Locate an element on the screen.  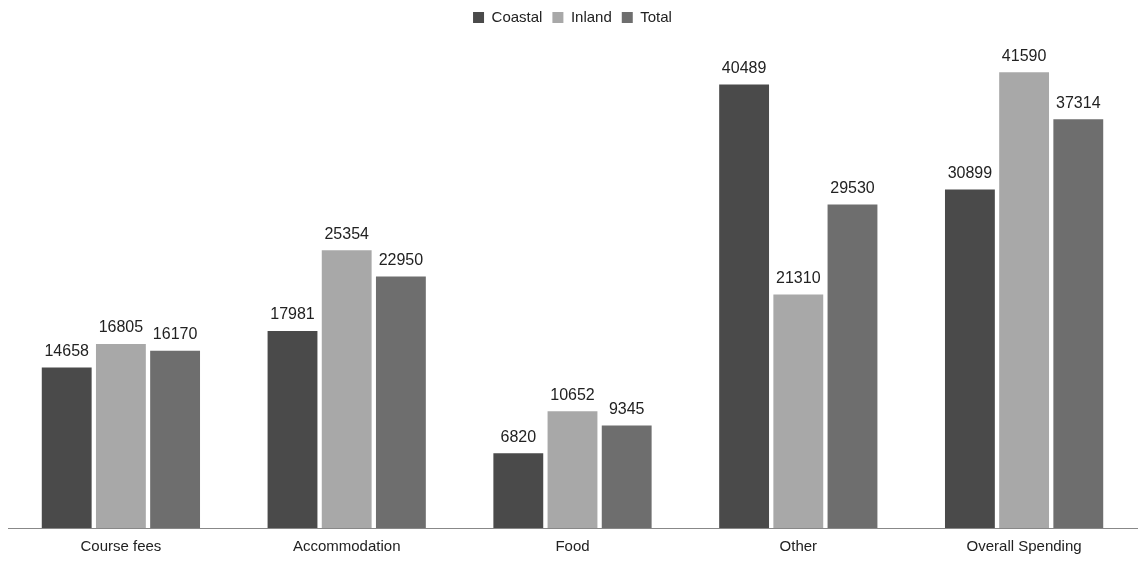
data-label: 9345 is located at coordinates (626, 409).